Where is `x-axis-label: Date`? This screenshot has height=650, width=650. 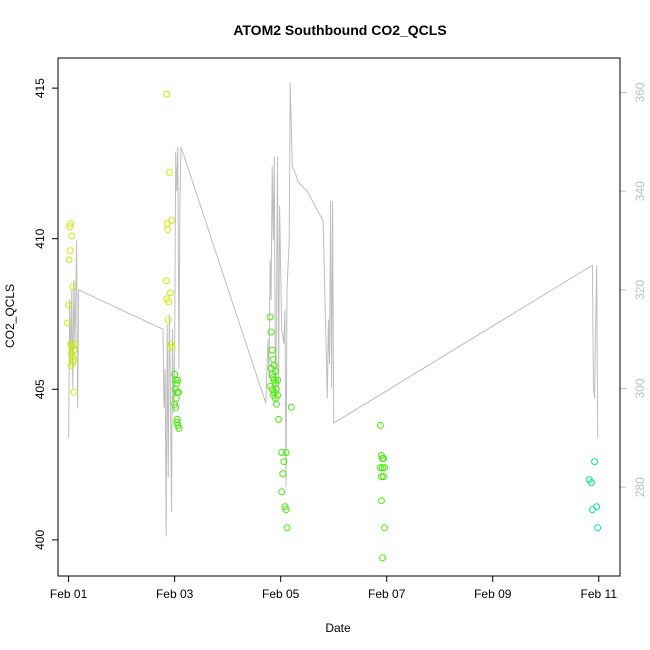
x-axis-label: Date is located at coordinates (338, 628).